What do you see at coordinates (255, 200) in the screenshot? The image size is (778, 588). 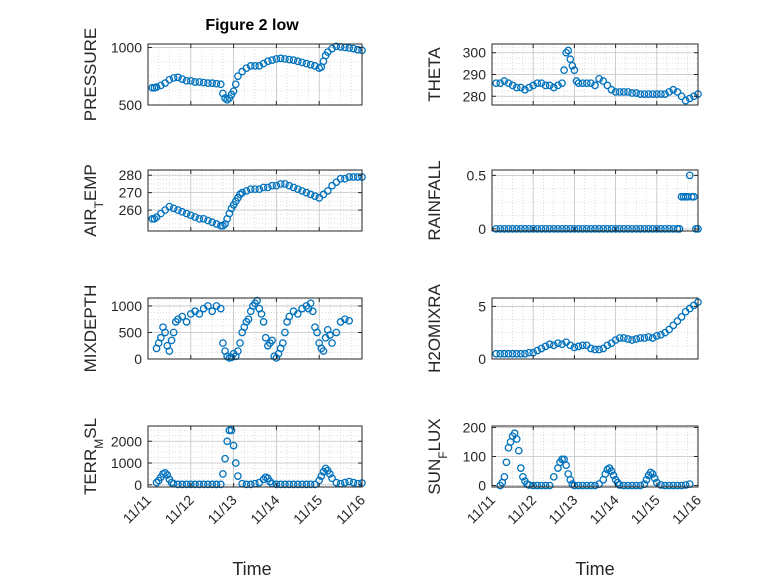 I see `panel-left-2-axes-box` at bounding box center [255, 200].